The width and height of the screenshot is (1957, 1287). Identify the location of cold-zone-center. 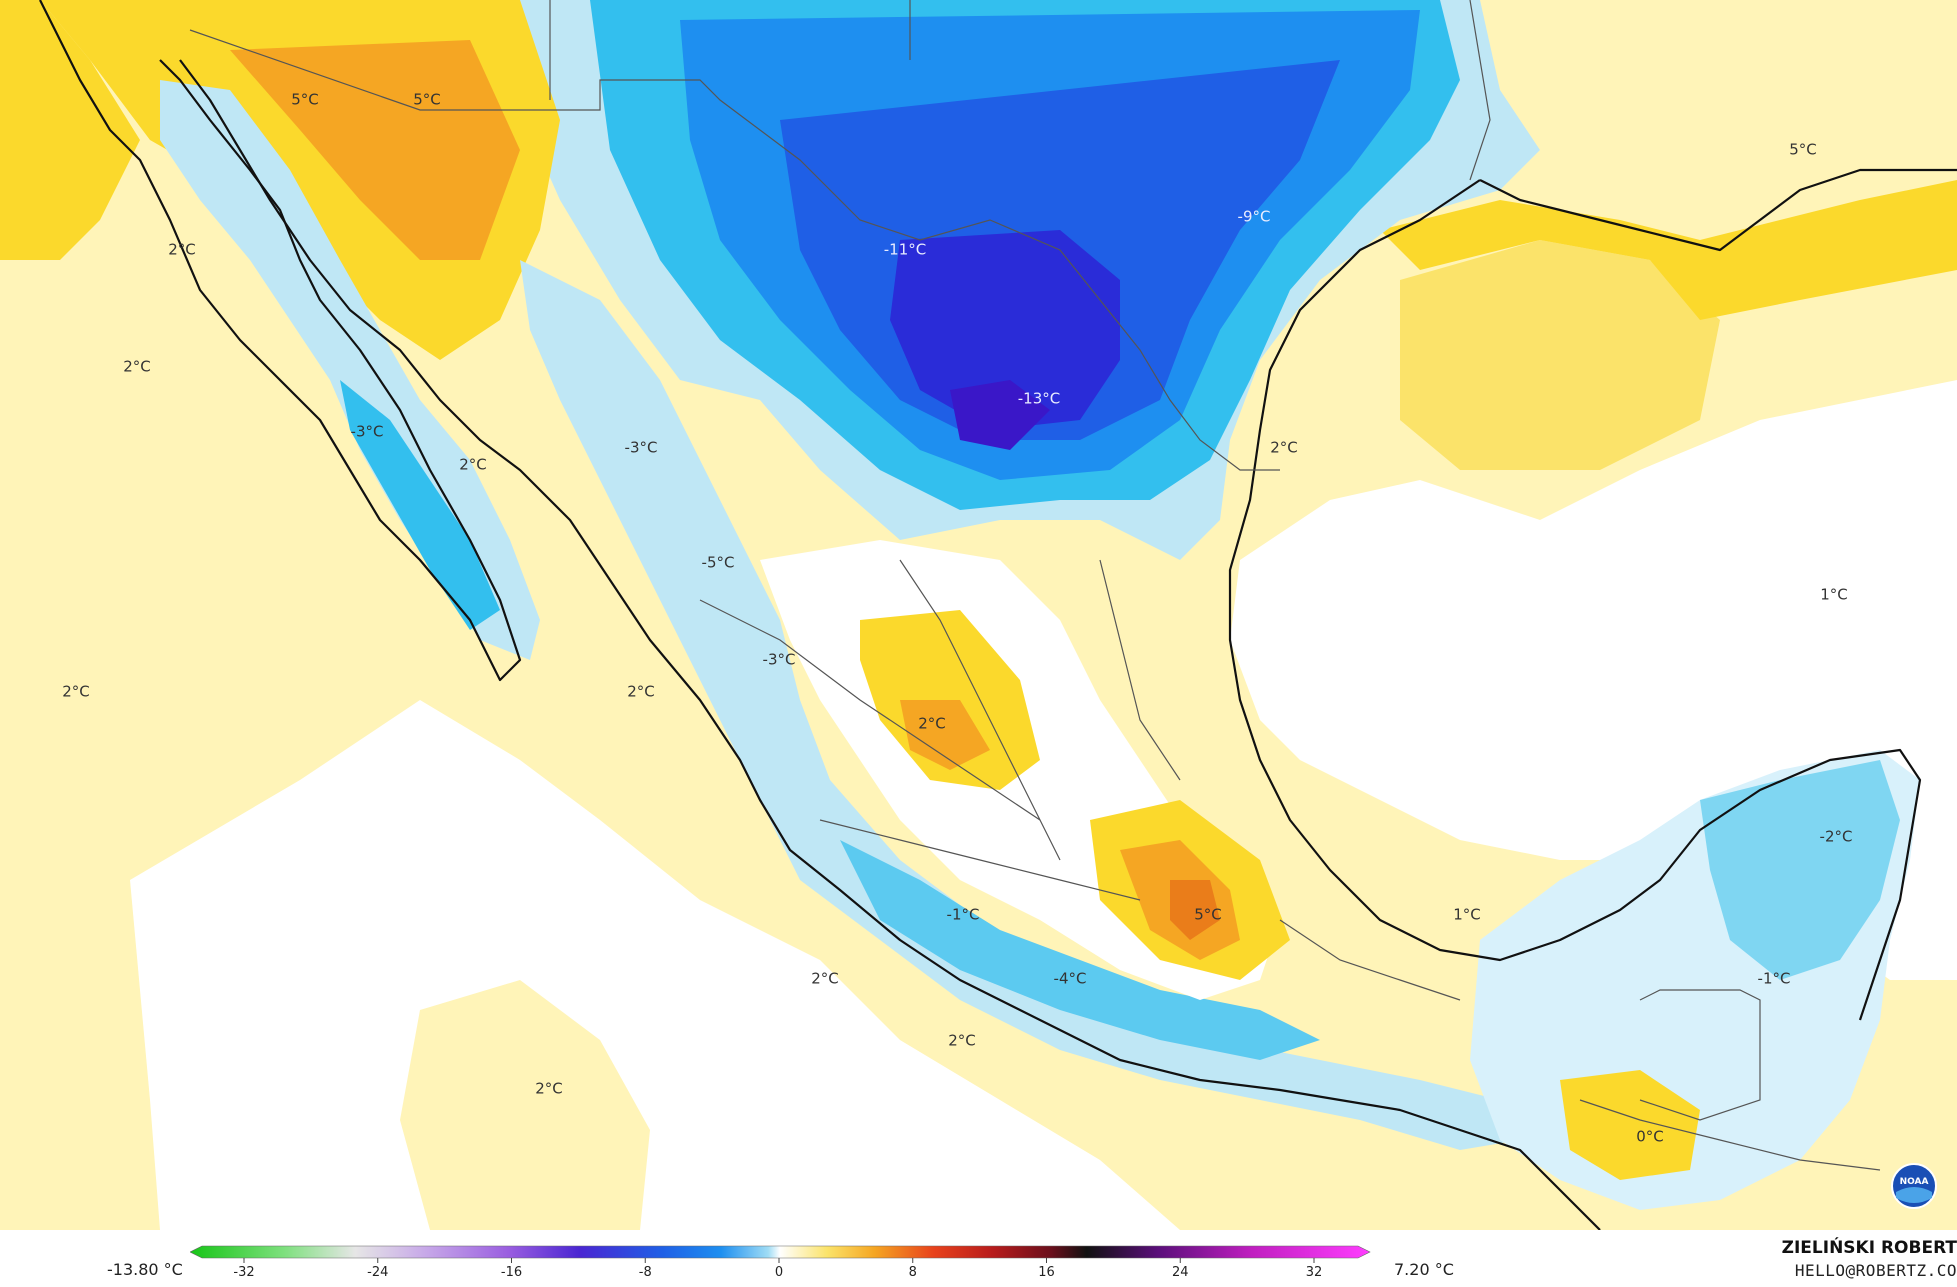
(1000, 415).